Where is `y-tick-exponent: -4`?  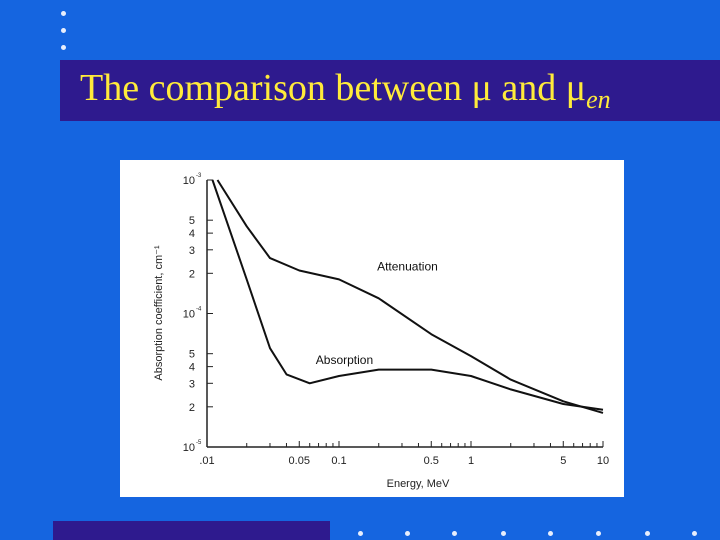
y-tick-exponent: -4 is located at coordinates (199, 310).